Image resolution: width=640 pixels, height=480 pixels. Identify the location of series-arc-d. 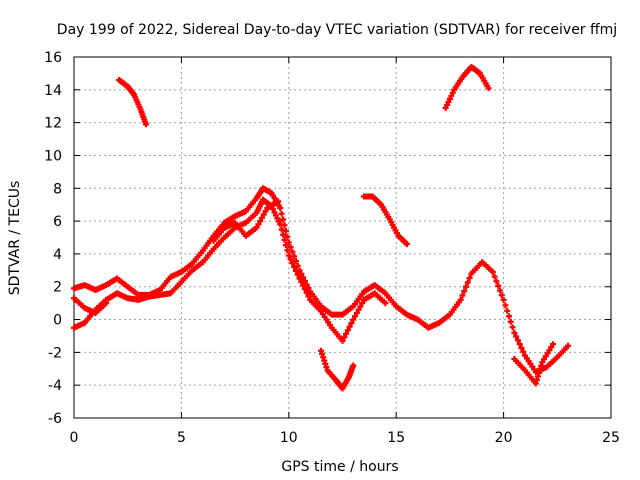
(246, 221).